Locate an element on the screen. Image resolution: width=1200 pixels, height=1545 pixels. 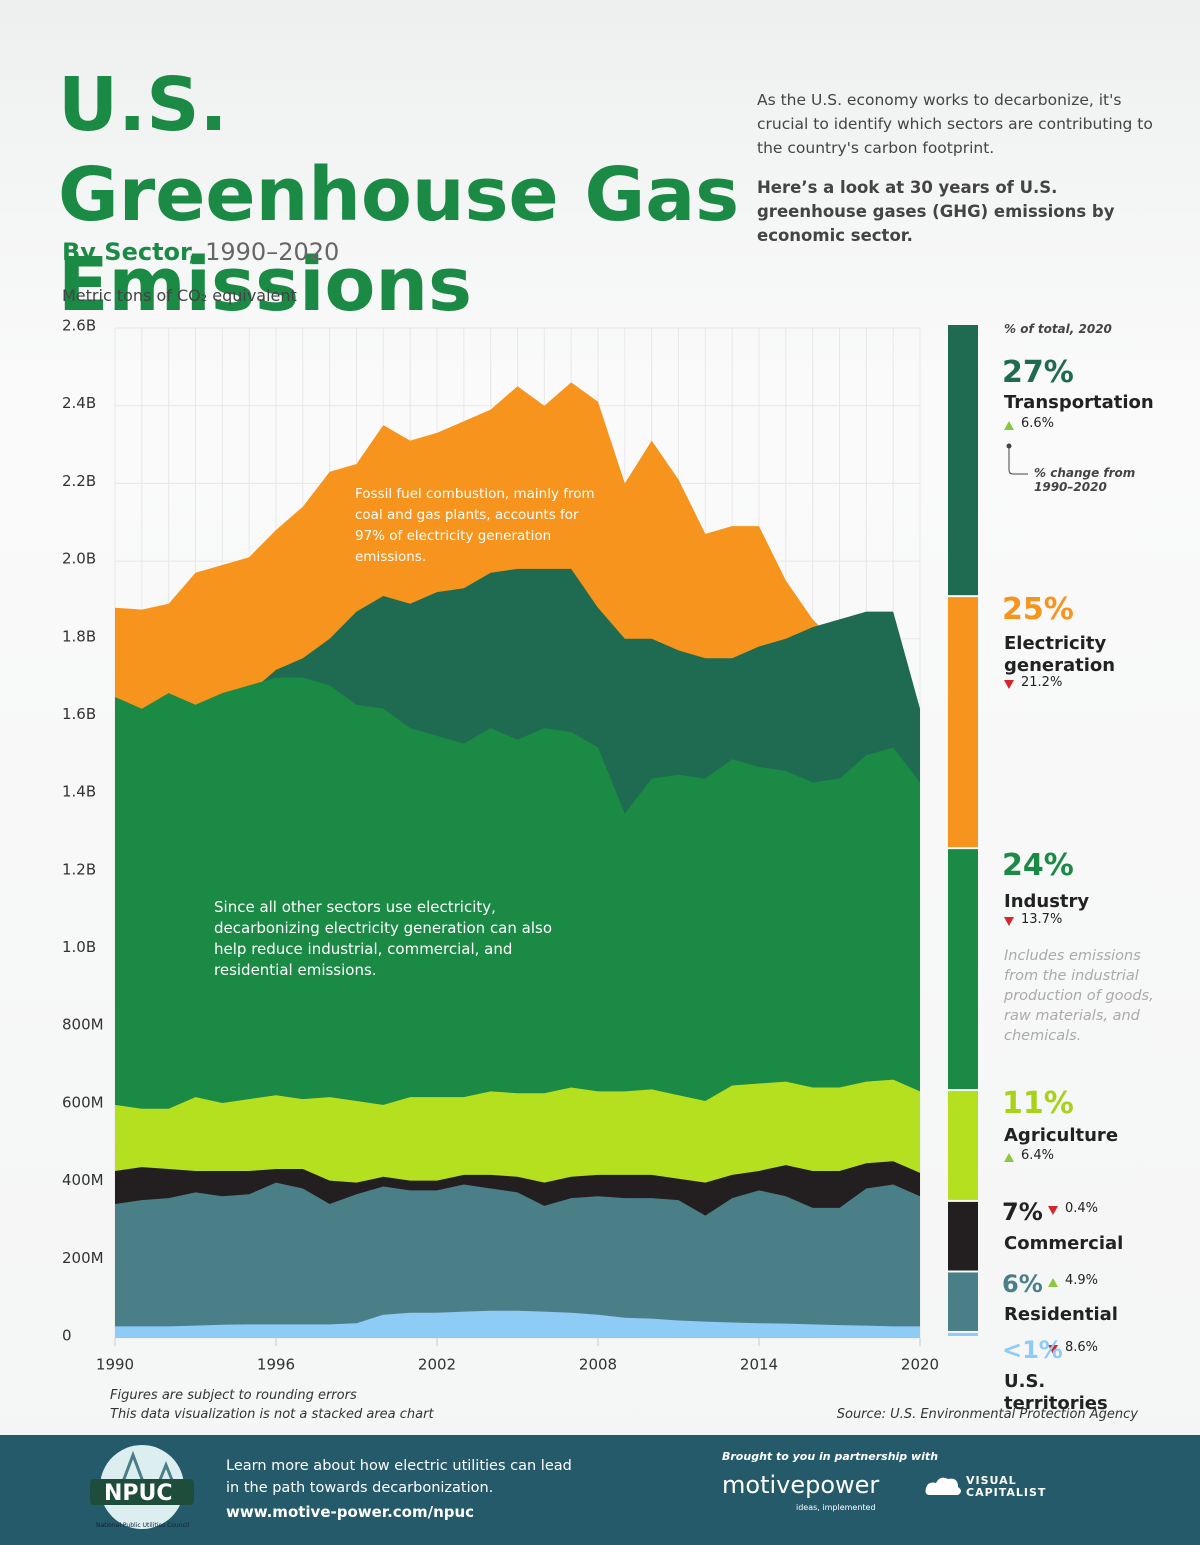
vc: VISUAL CAPITALIST is located at coordinates (1006, 1486).